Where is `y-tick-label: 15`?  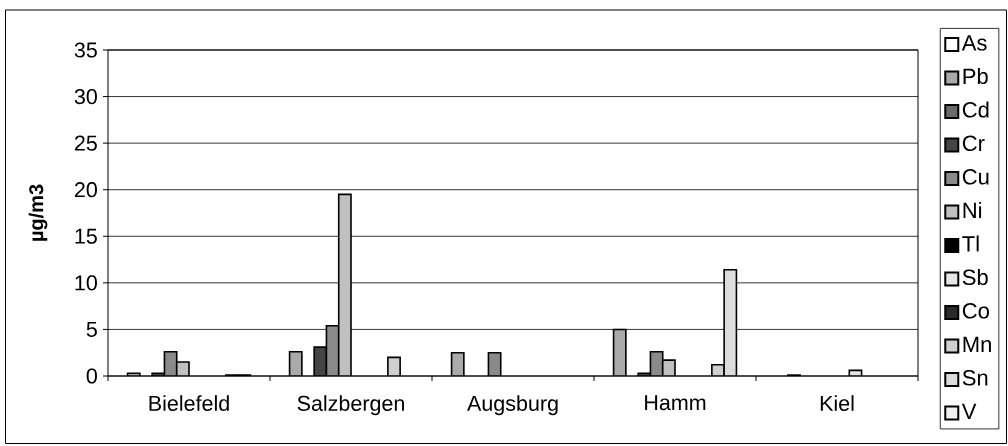 y-tick-label: 15 is located at coordinates (86, 236).